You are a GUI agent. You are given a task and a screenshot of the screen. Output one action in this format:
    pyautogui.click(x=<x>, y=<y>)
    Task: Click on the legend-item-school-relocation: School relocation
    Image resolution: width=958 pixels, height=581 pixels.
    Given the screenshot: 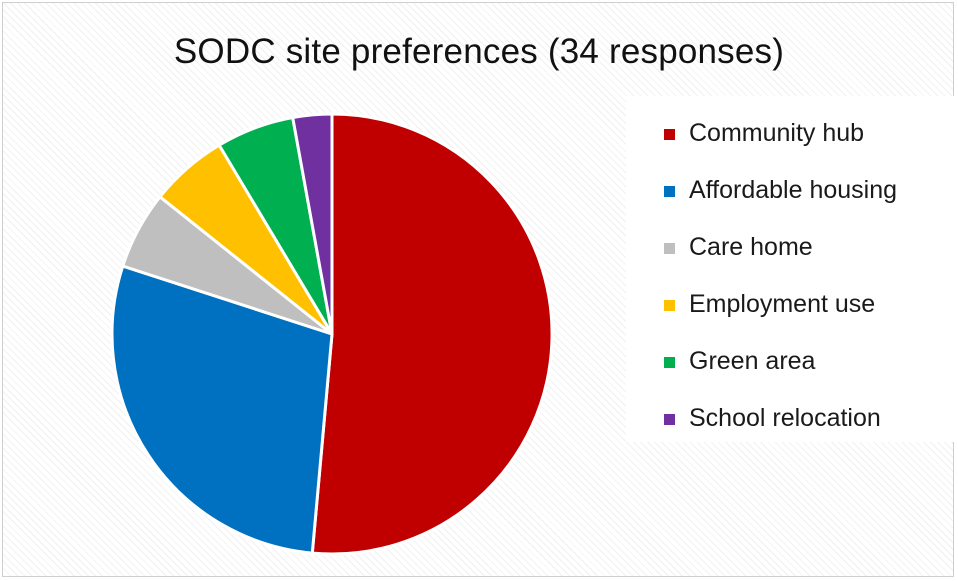 What is the action you would take?
    pyautogui.click(x=791, y=411)
    